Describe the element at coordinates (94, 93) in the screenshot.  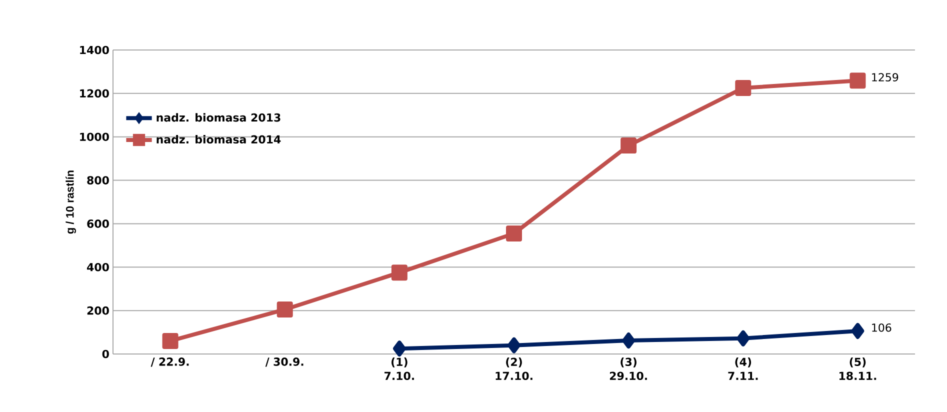
I see `y-tick-label: 1200` at that location.